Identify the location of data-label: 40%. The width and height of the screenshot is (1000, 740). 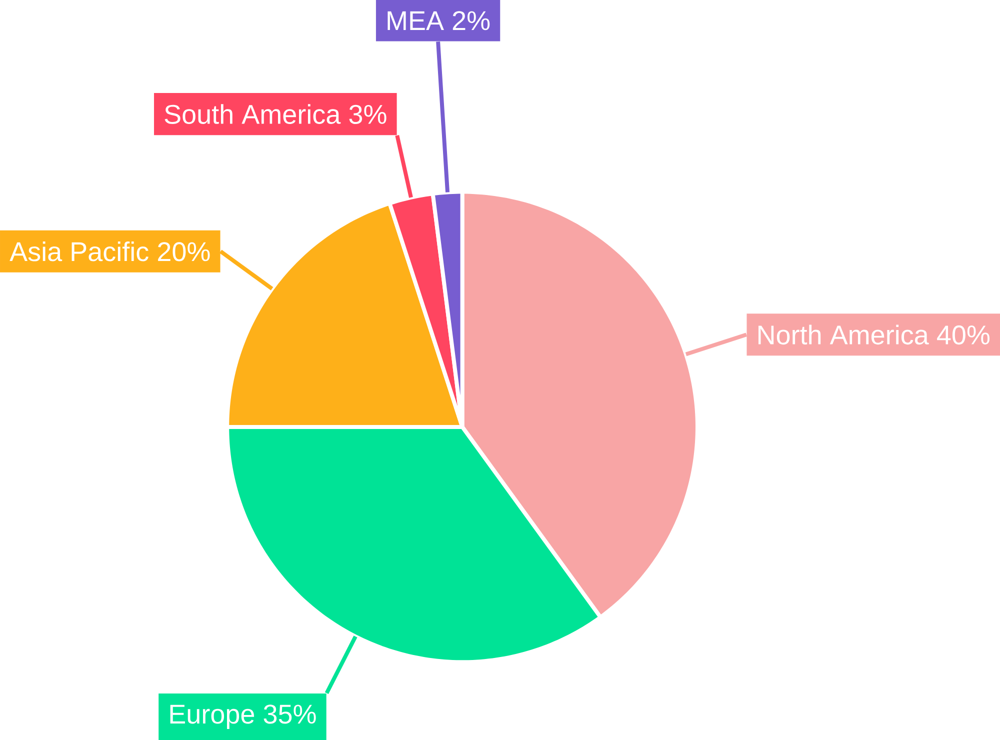
(963, 334).